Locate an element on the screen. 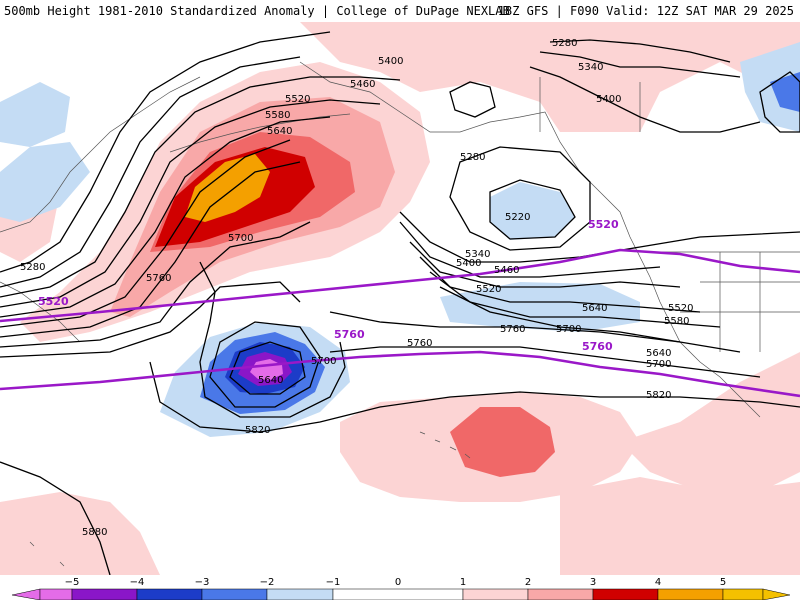 The height and width of the screenshot is (600, 800). contour-closed-5280-ne is located at coordinates (472, 99).